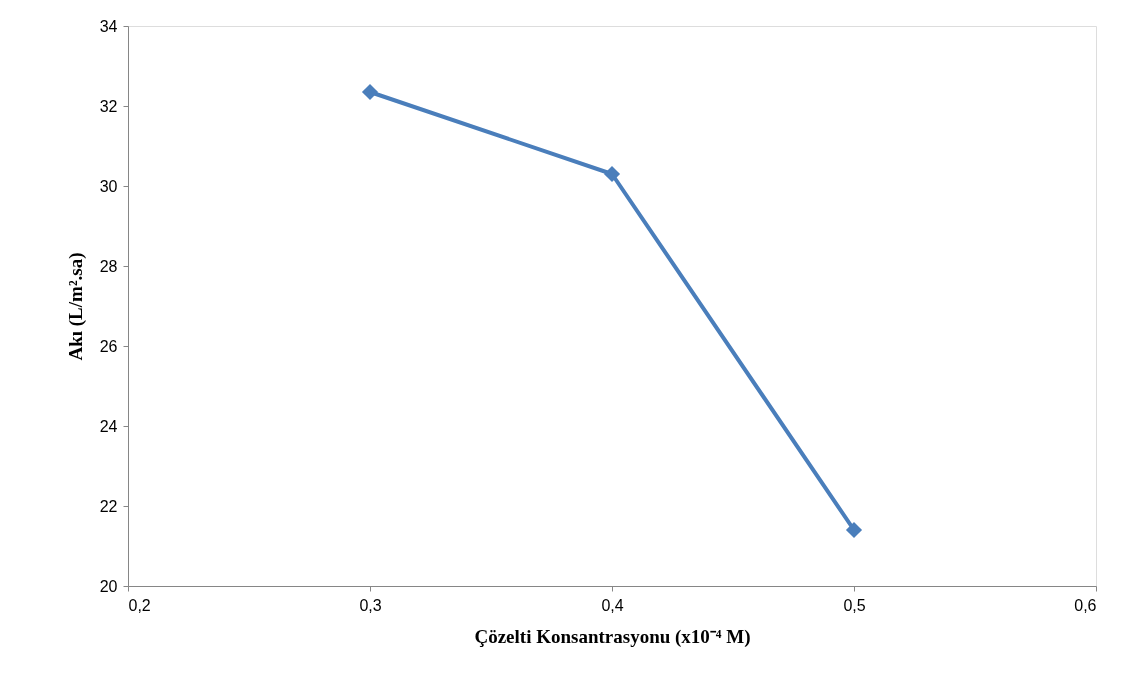 This screenshot has height=697, width=1131. What do you see at coordinates (75, 306) in the screenshot?
I see `y-axis-title: Akı (L/m².sa)` at bounding box center [75, 306].